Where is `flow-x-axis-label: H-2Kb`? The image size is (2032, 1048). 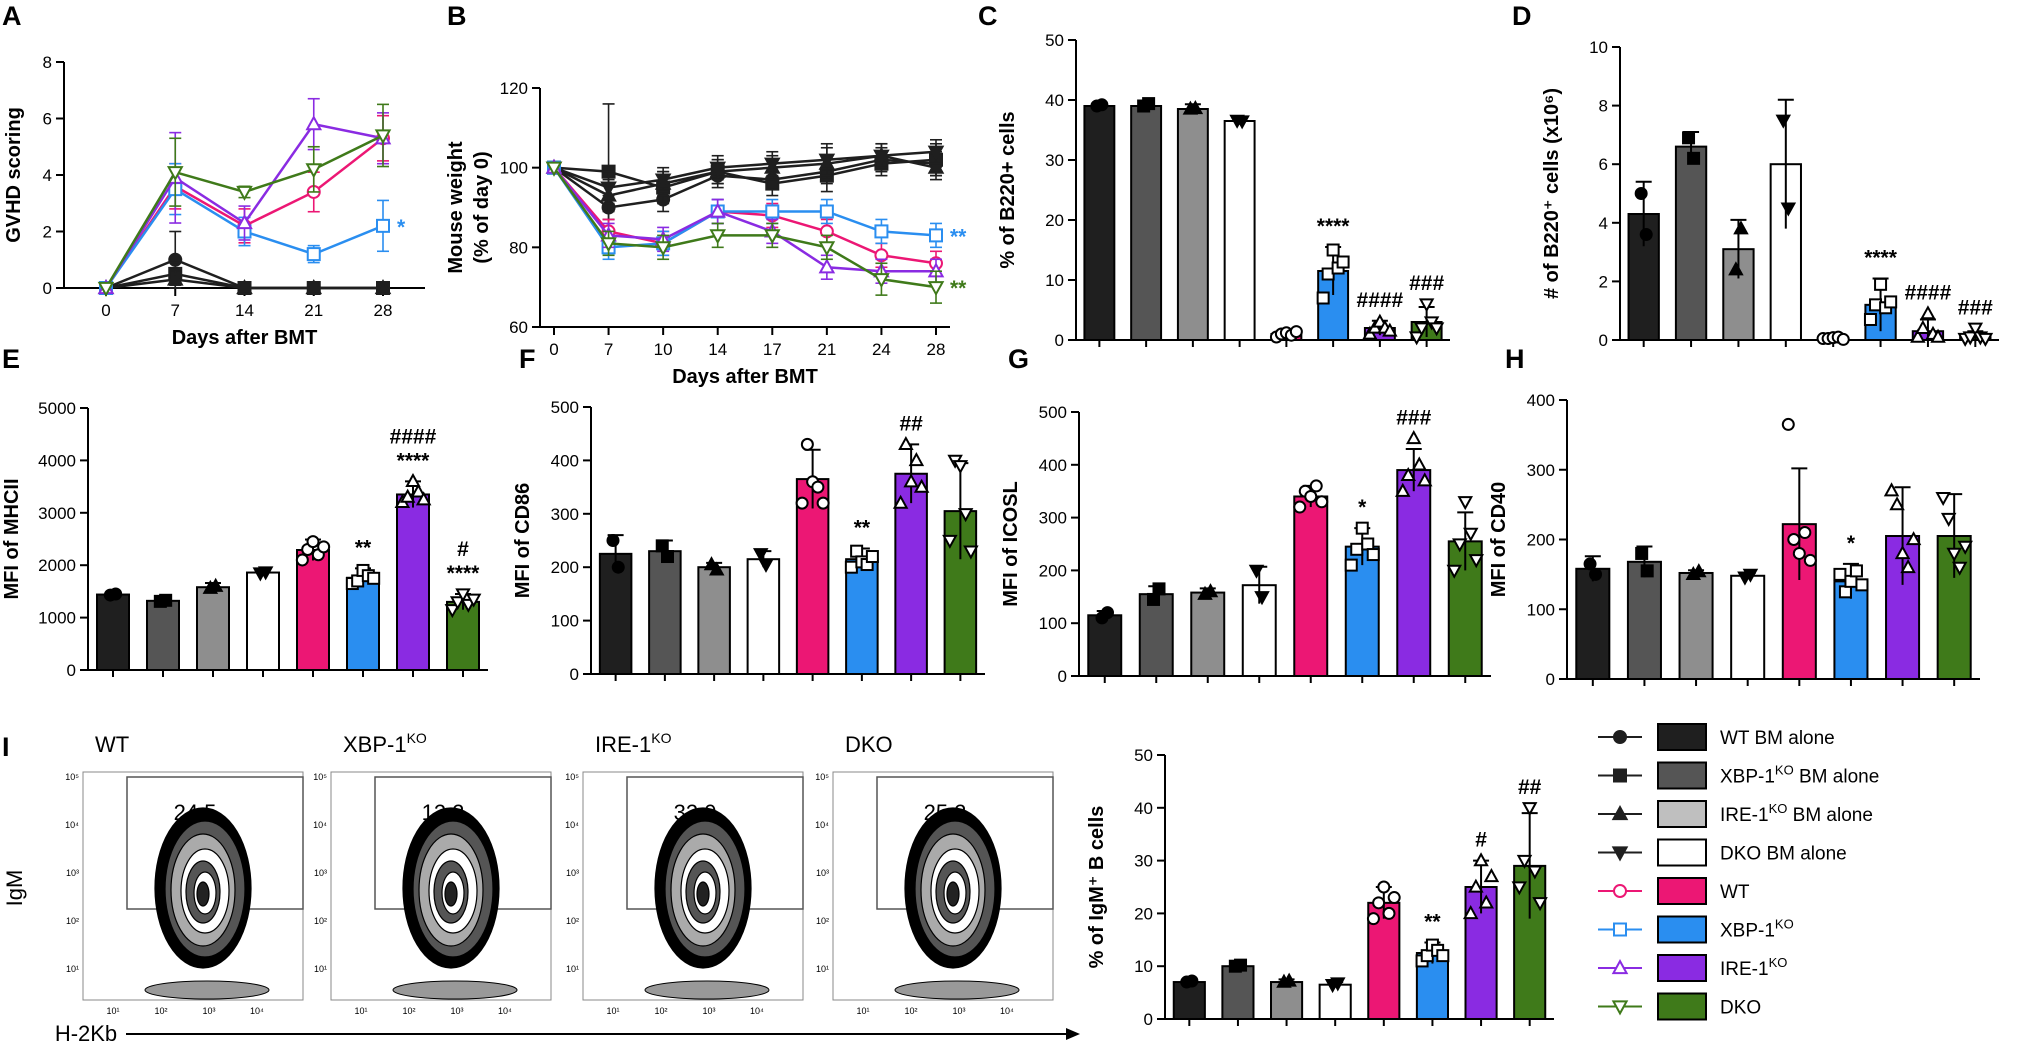
flow-x-axis-label: H-2Kb is located at coordinates (86, 1033).